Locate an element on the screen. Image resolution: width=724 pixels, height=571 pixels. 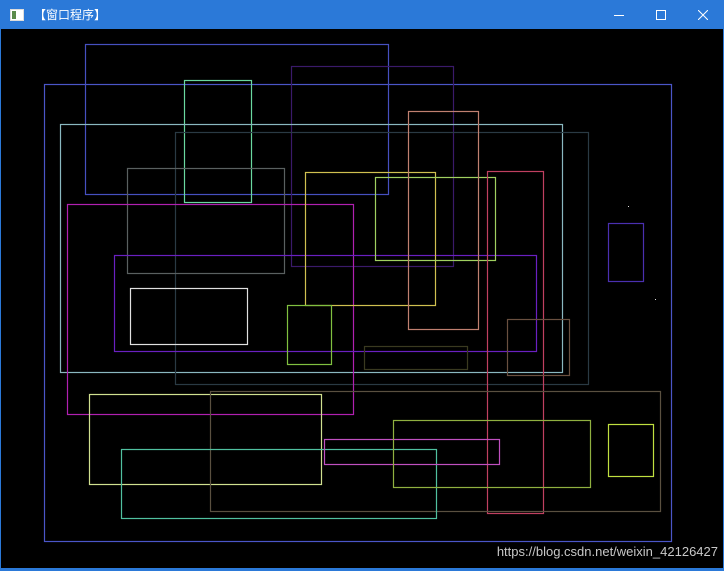
maximize-icon is located at coordinates (661, 14).